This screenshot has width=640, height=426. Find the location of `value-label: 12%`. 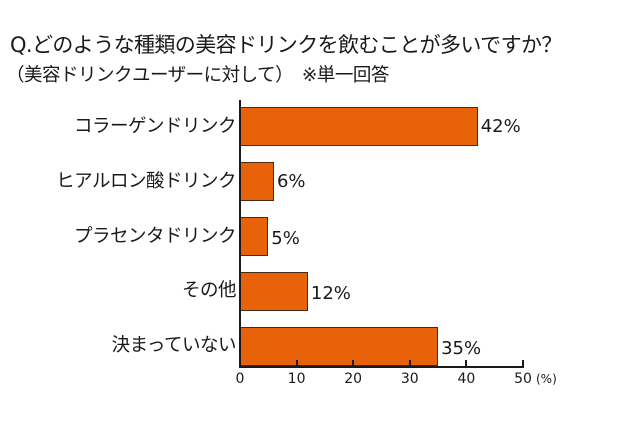

value-label: 12% is located at coordinates (330, 293).